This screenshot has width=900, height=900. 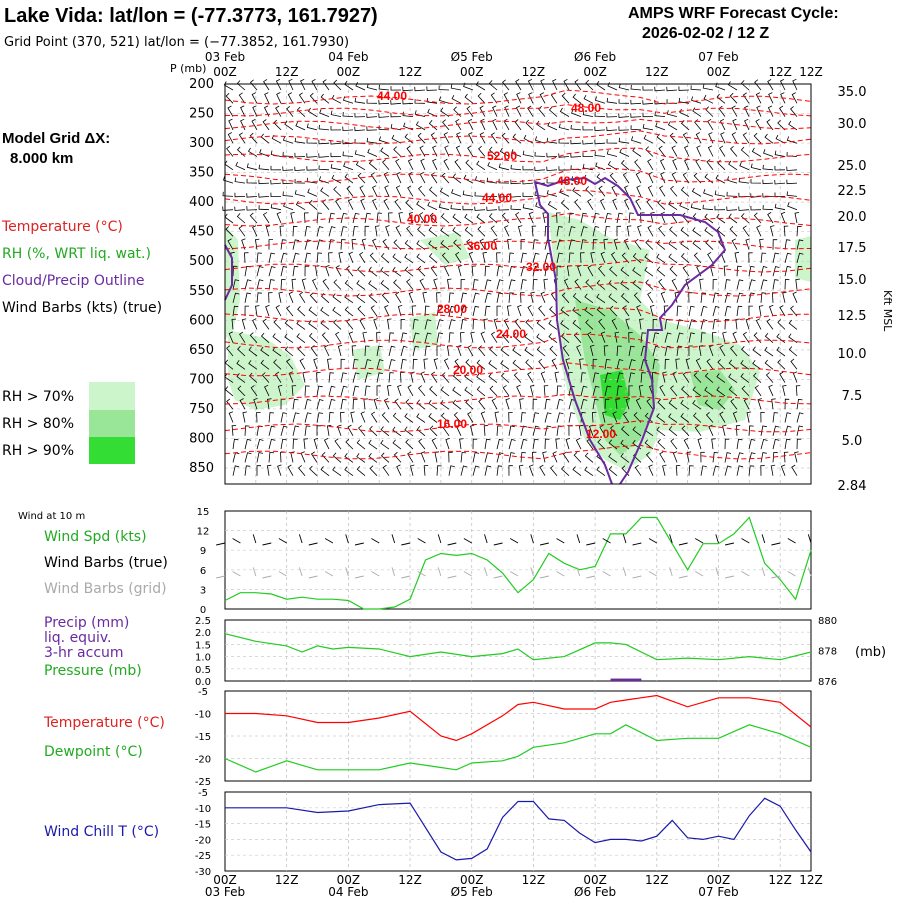 What do you see at coordinates (201, 409) in the screenshot?
I see `pressure-tick-label: 750` at bounding box center [201, 409].